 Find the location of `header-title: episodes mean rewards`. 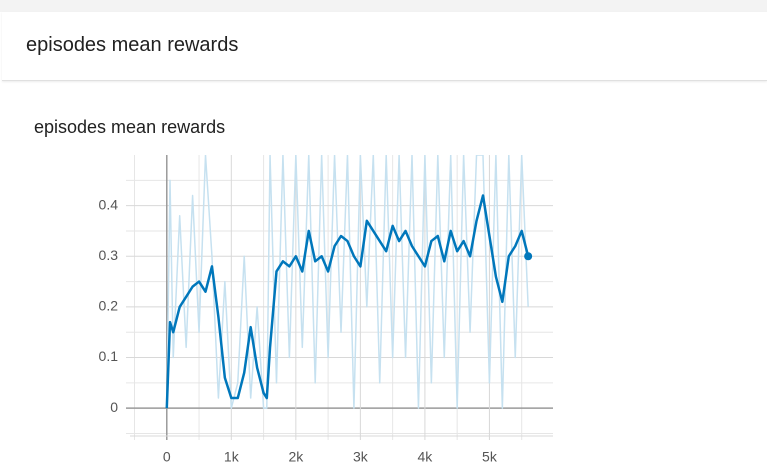

header-title: episodes mean rewards is located at coordinates (132, 45).